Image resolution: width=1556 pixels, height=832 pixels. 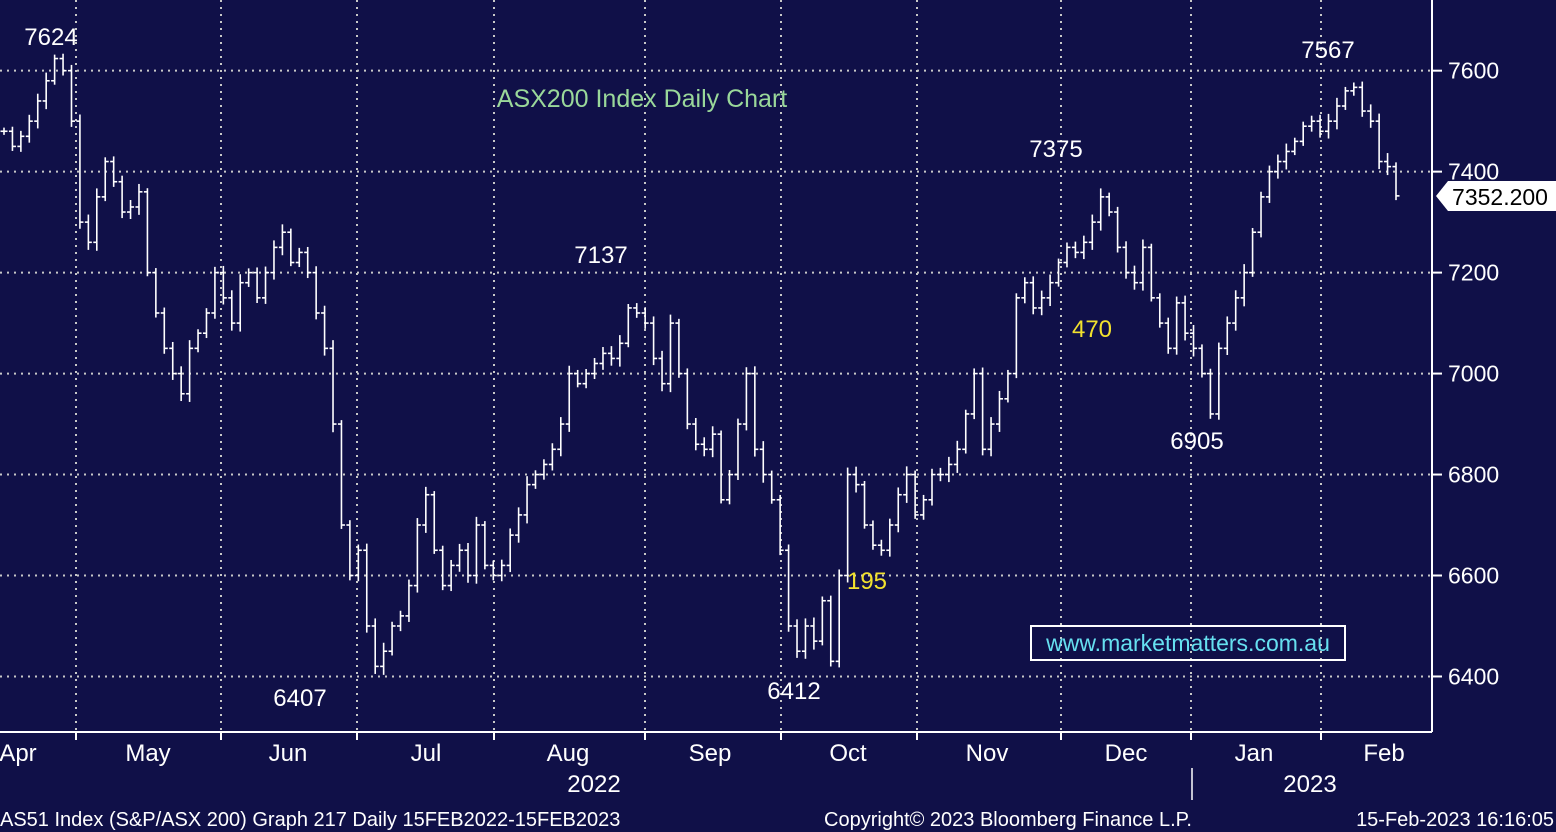 I want to click on x-month-ticks: Apr May Jun Jul Aug Sep Oct Nov Dec Jan Feb, so click(x=702, y=749).